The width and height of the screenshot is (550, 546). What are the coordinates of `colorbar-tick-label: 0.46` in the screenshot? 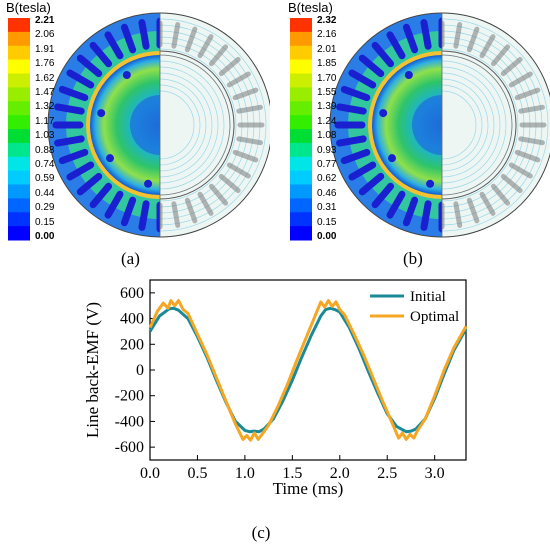 It's located at (327, 193).